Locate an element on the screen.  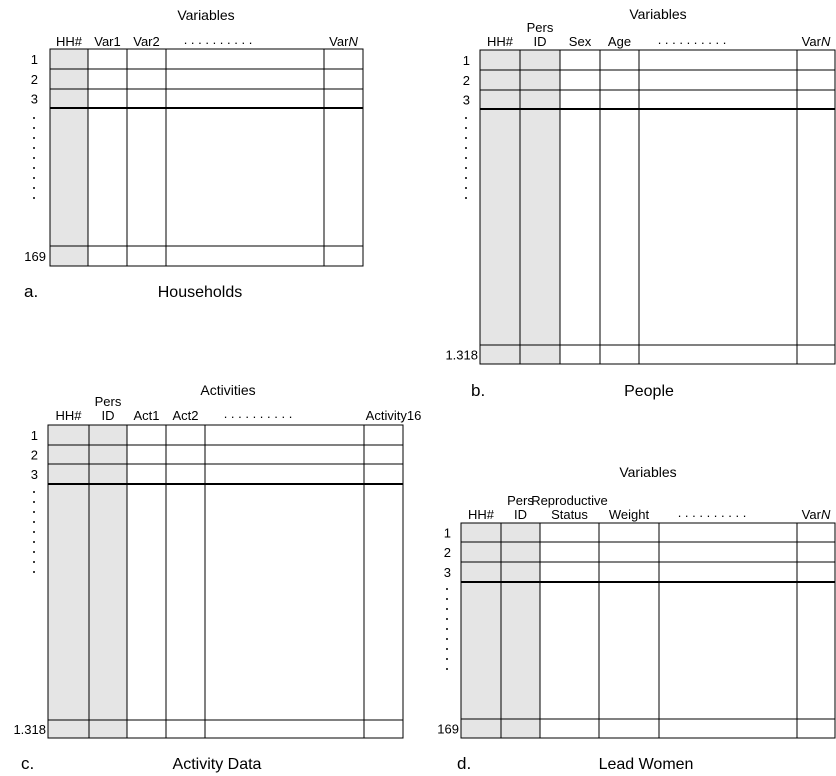
panel-caption: Households is located at coordinates (200, 292).